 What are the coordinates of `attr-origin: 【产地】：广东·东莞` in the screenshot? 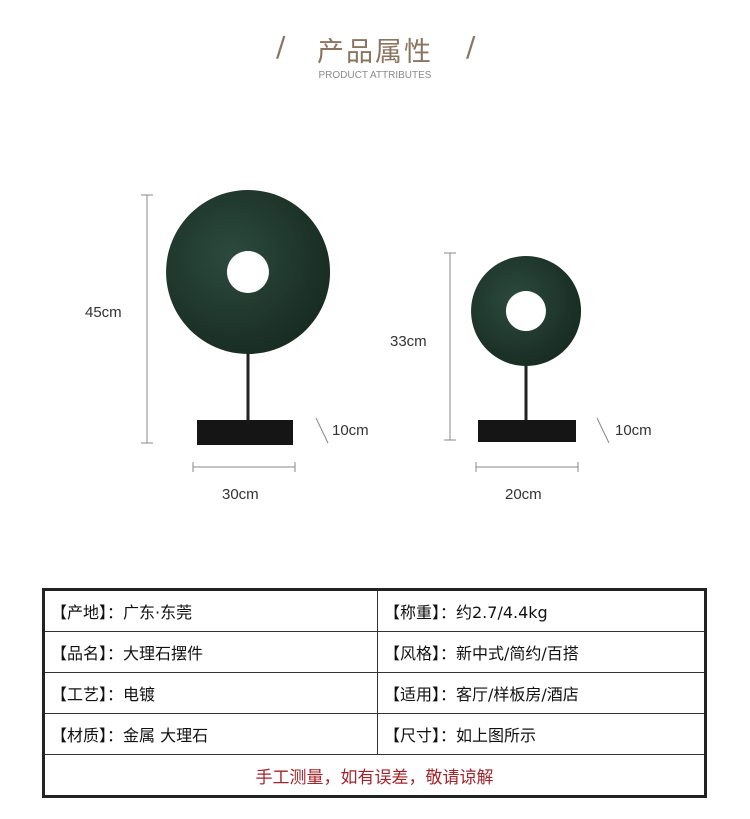 It's located at (210, 610).